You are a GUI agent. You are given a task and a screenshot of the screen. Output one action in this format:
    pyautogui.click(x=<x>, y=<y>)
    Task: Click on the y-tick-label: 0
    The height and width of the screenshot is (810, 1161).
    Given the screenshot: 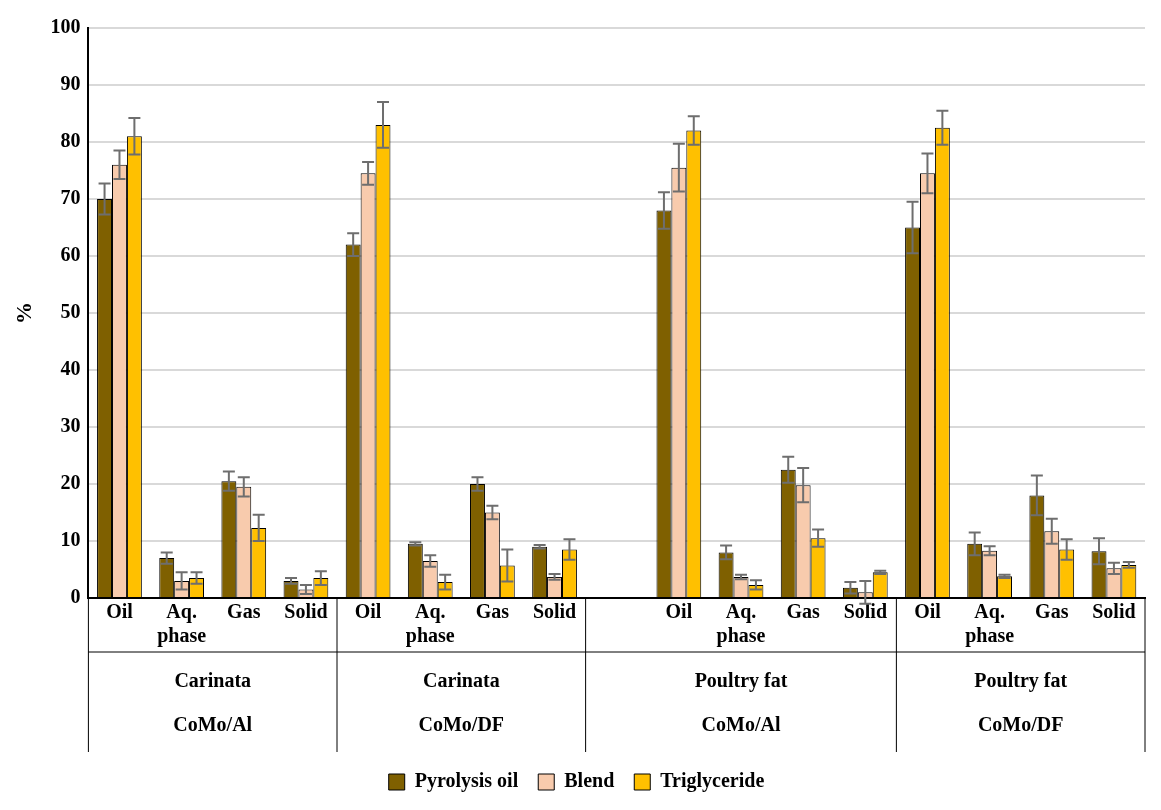 What is the action you would take?
    pyautogui.click(x=75, y=596)
    